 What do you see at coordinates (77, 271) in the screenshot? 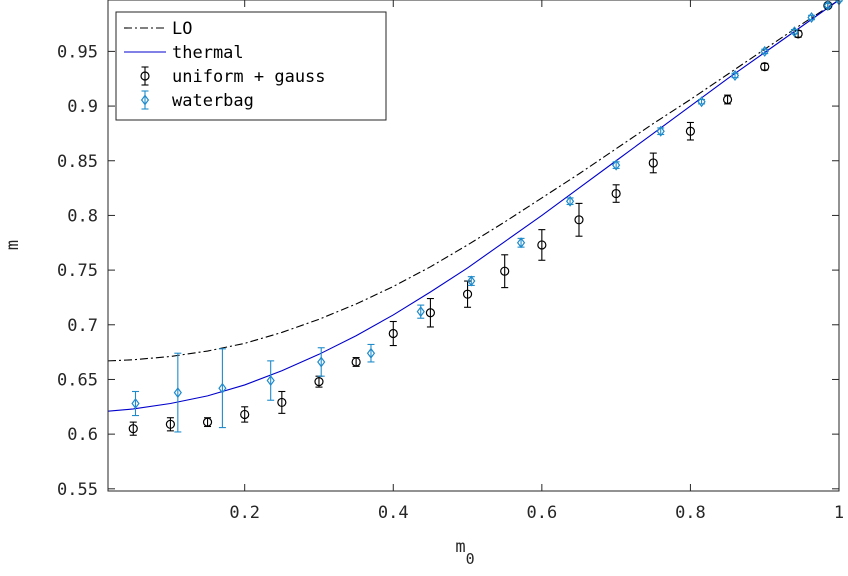
I see `y-tick-label: 0.75` at bounding box center [77, 271].